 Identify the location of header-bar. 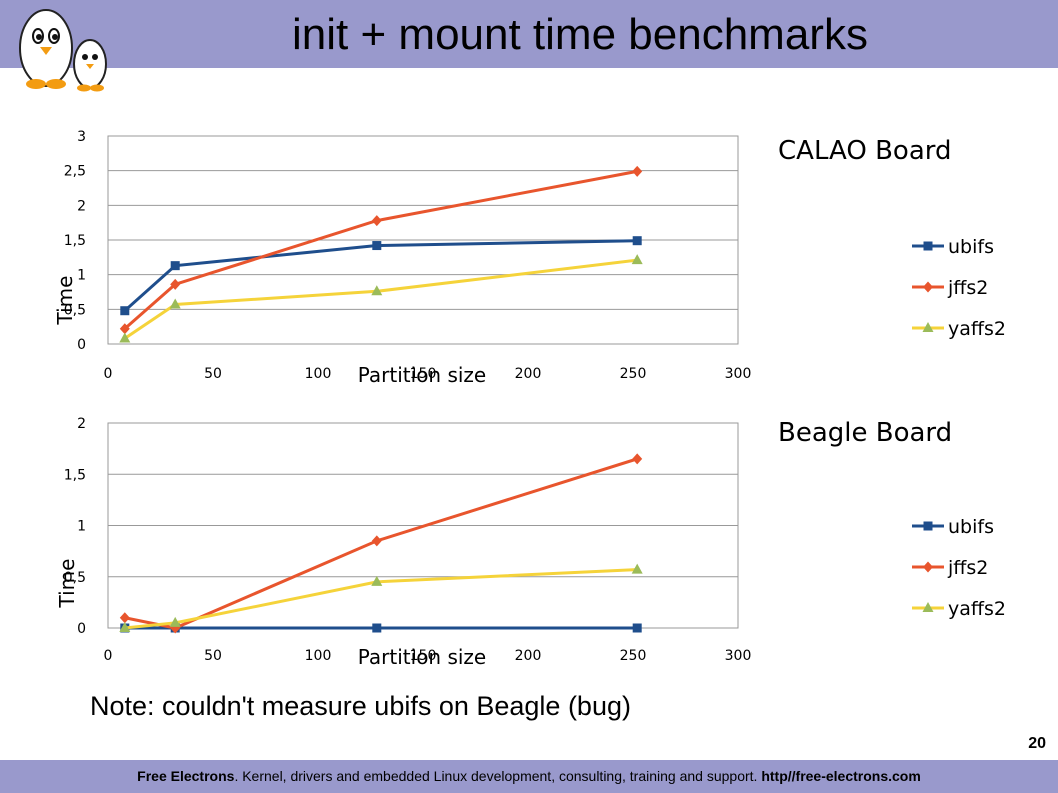
(529, 34).